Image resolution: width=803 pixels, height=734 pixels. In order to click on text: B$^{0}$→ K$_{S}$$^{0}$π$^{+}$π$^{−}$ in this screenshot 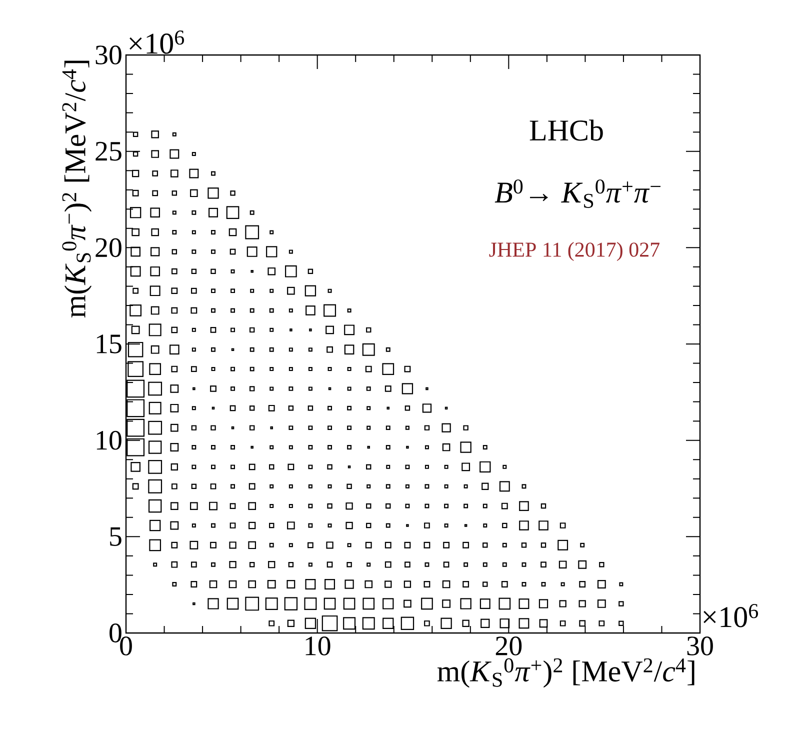, I will do `click(577, 193)`.